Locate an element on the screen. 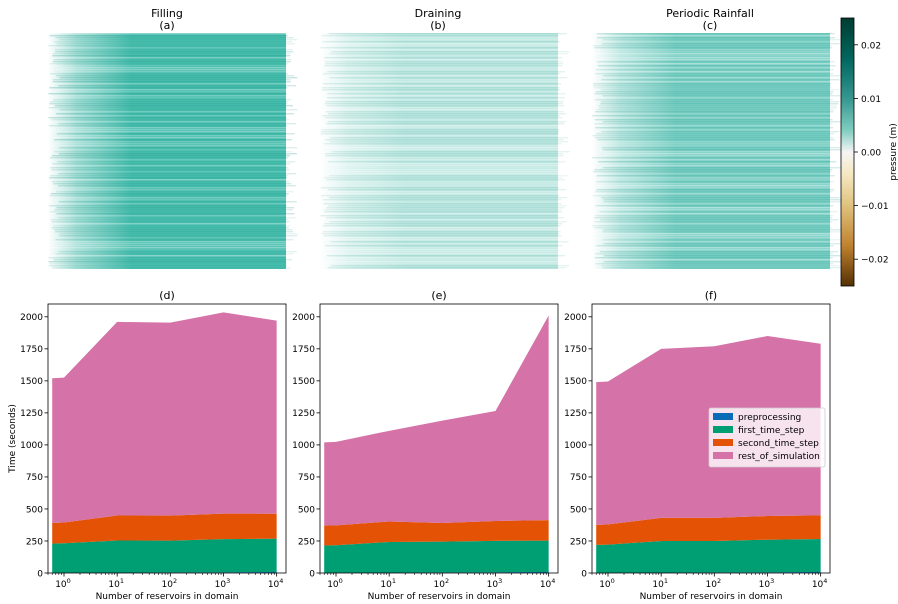 The height and width of the screenshot is (604, 898). y-tick-label: 1500 is located at coordinates (303, 382).